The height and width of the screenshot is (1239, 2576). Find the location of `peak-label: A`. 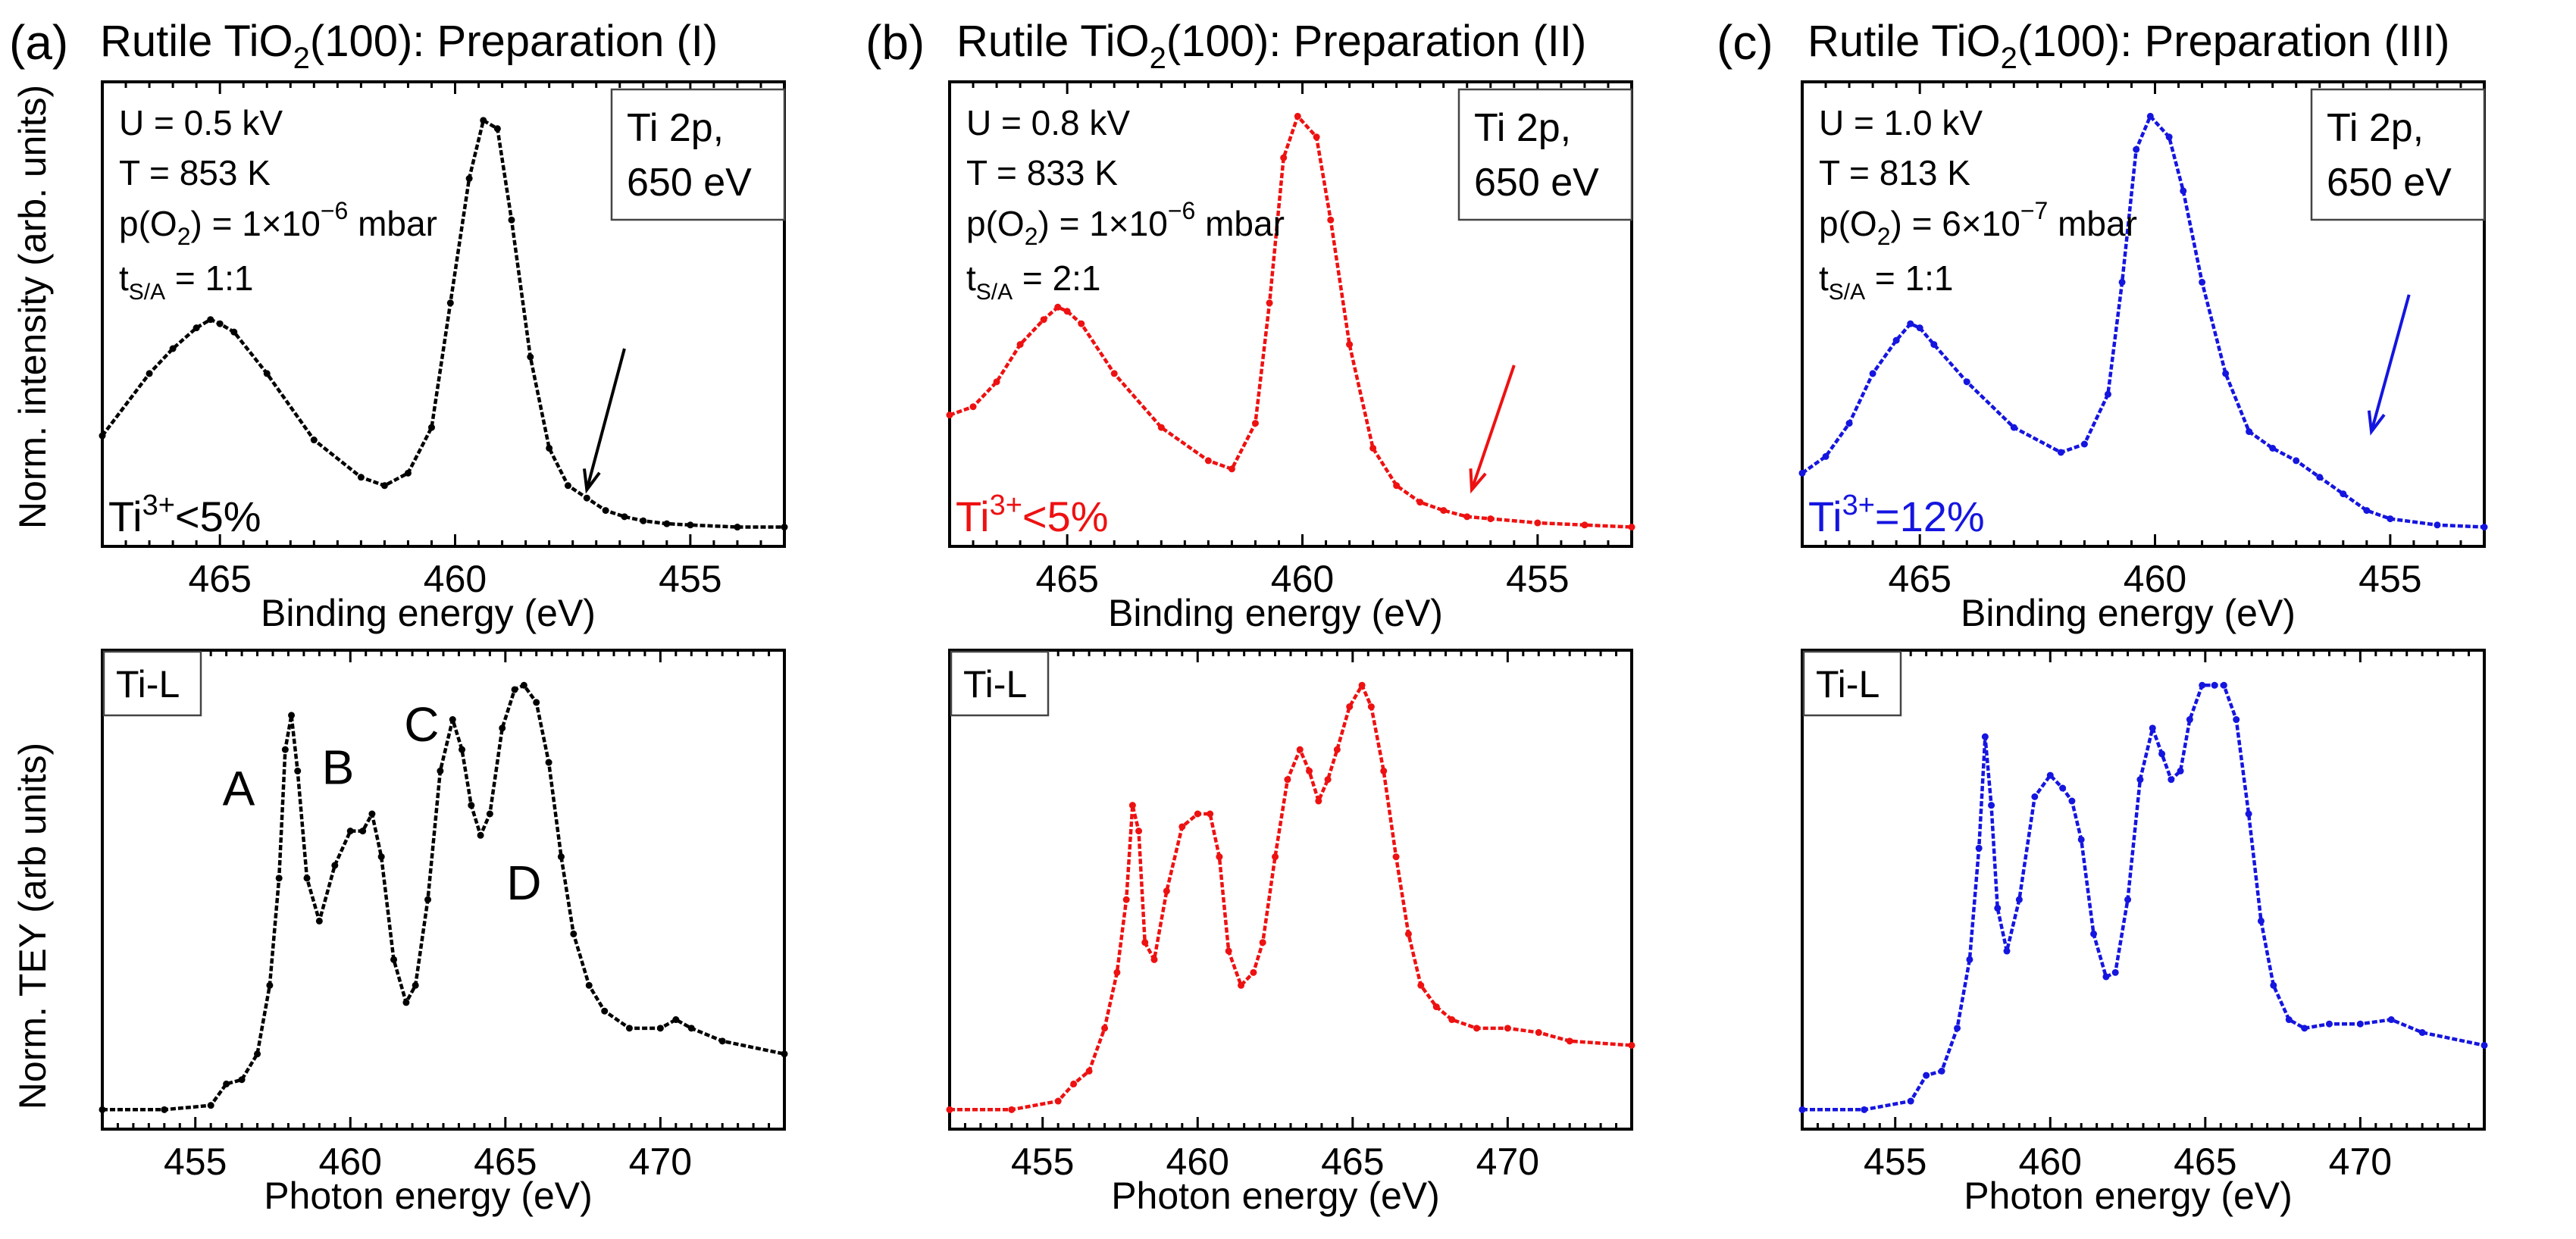

peak-label: A is located at coordinates (239, 789).